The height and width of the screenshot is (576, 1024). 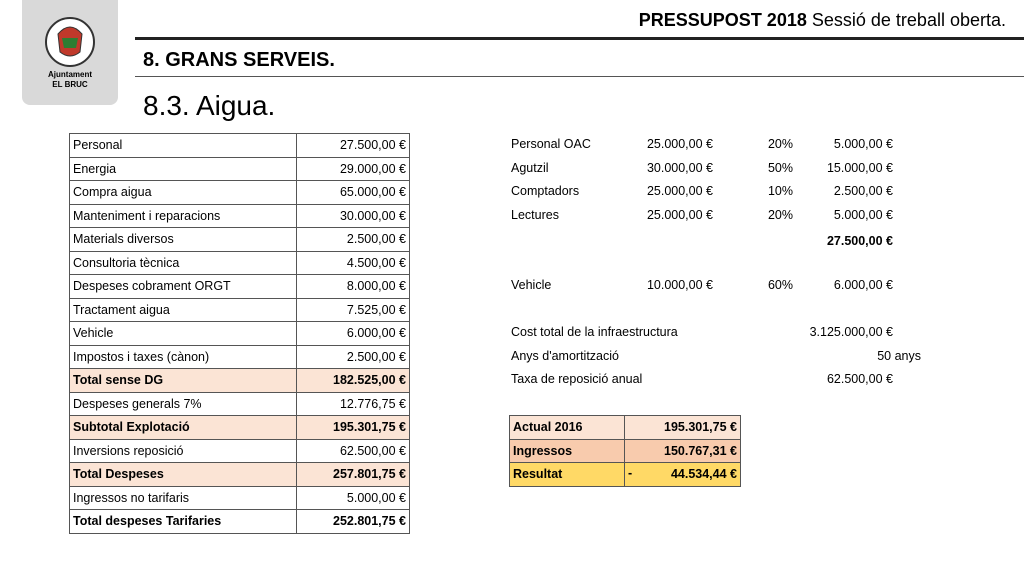 What do you see at coordinates (577, 379) in the screenshot?
I see `infra-label: Taxa de reposició anual` at bounding box center [577, 379].